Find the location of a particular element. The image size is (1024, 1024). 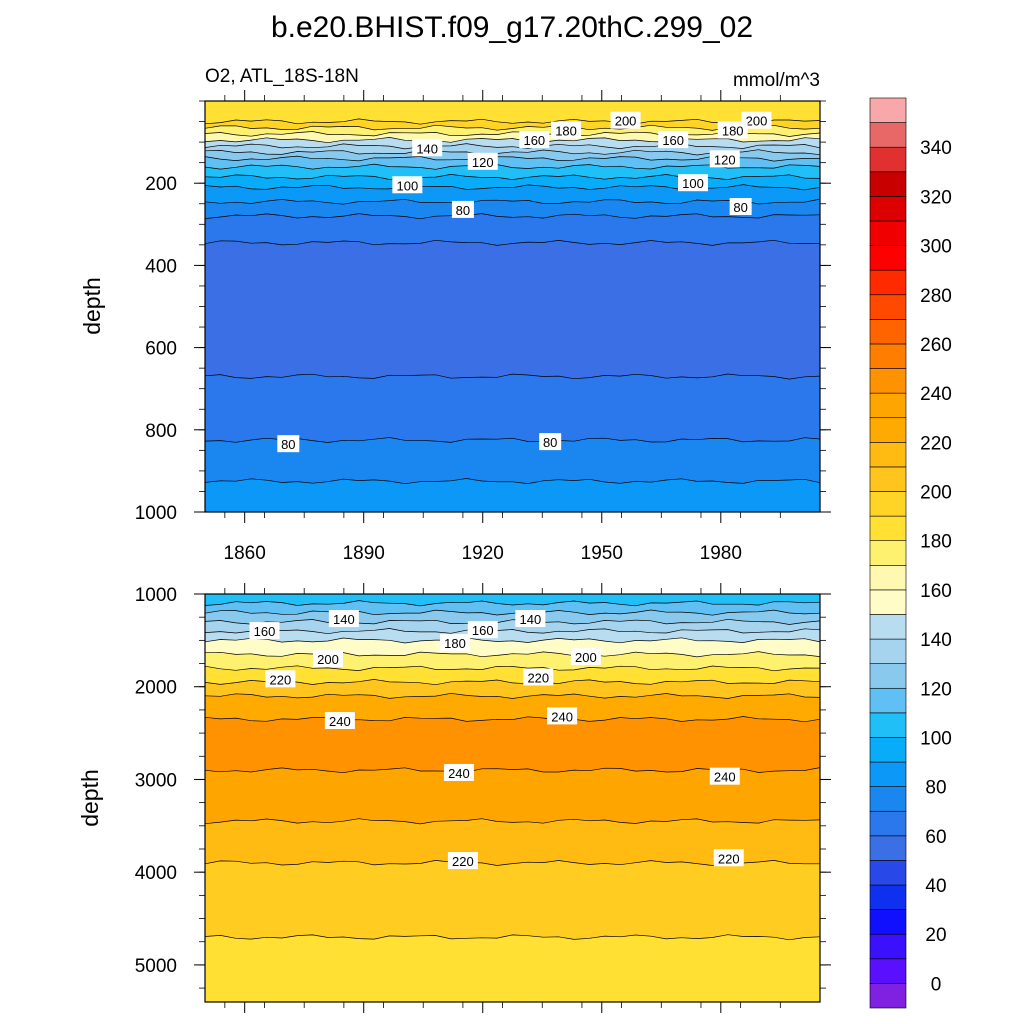

colorbar-label: 260 is located at coordinates (936, 345).